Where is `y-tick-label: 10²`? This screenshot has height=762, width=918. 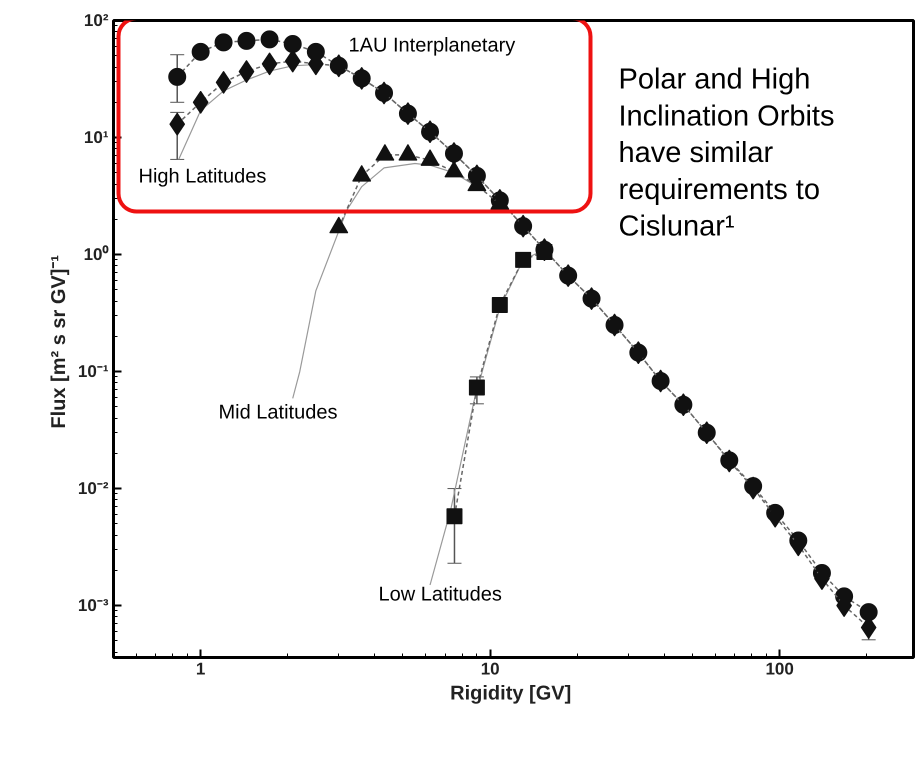
y-tick-label: 10² is located at coordinates (96, 20).